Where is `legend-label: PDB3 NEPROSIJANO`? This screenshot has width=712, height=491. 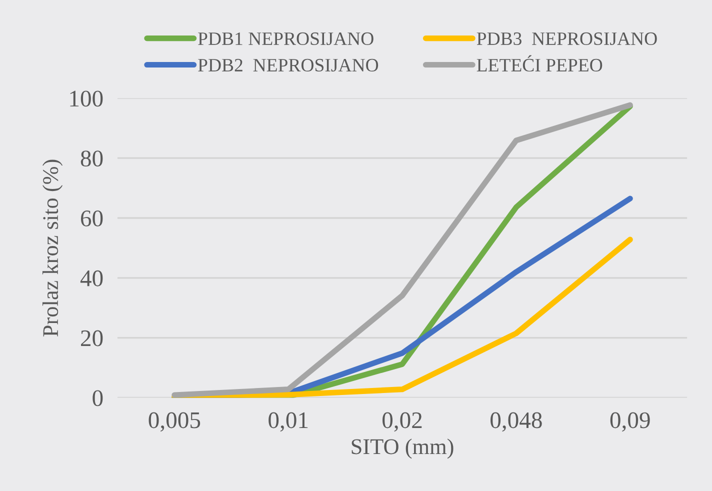
legend-label: PDB3 NEPROSIJANO is located at coordinates (566, 39).